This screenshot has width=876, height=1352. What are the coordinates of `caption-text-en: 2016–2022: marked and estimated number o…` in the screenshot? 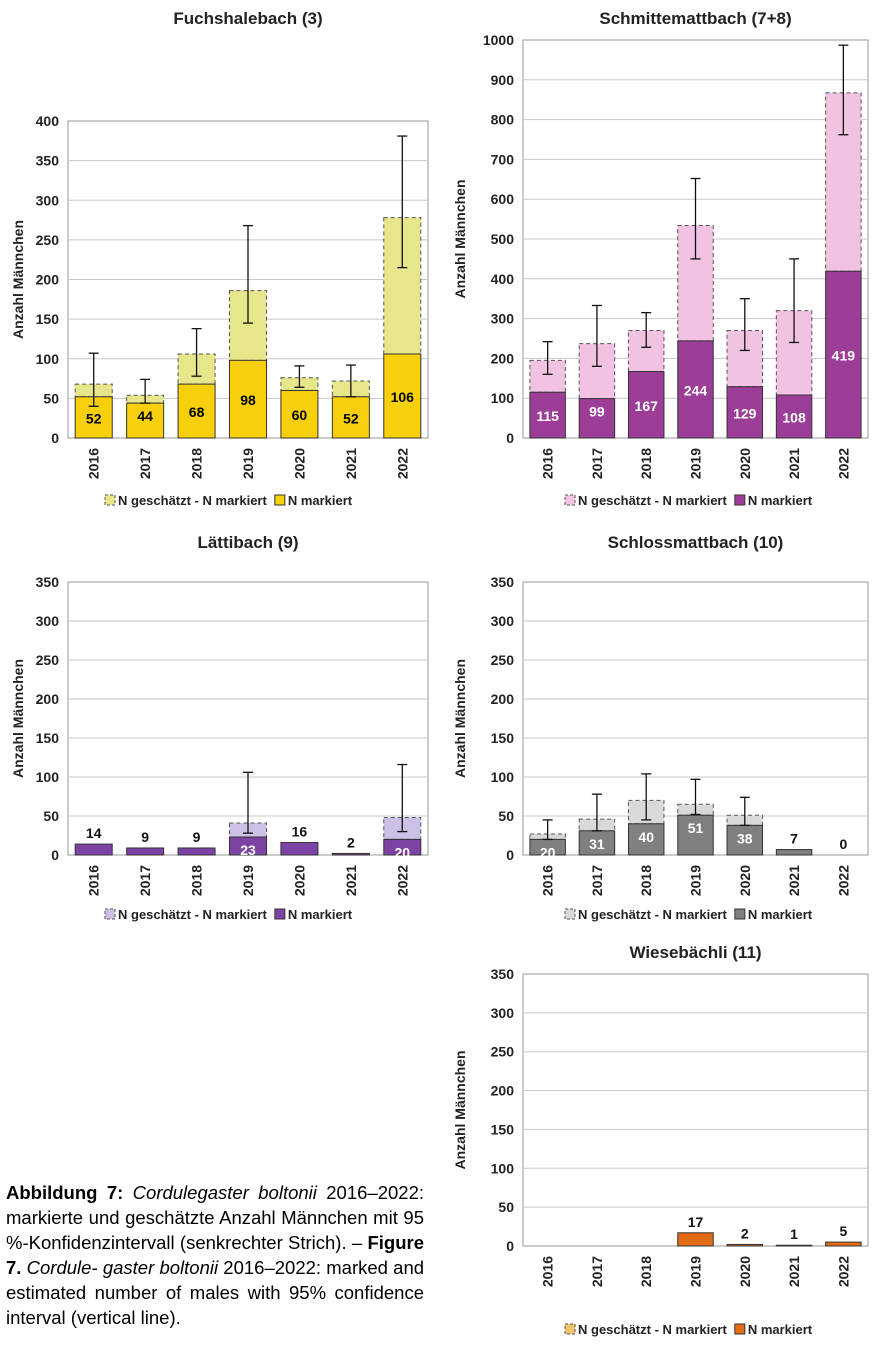 It's located at (215, 1292).